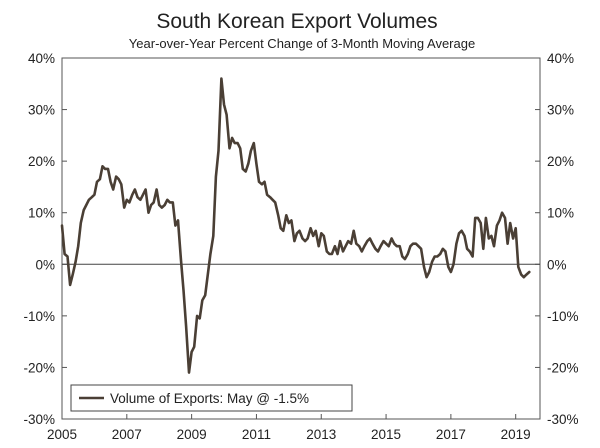 The width and height of the screenshot is (600, 448). What do you see at coordinates (451, 434) in the screenshot?
I see `x-tick-label: 2017` at bounding box center [451, 434].